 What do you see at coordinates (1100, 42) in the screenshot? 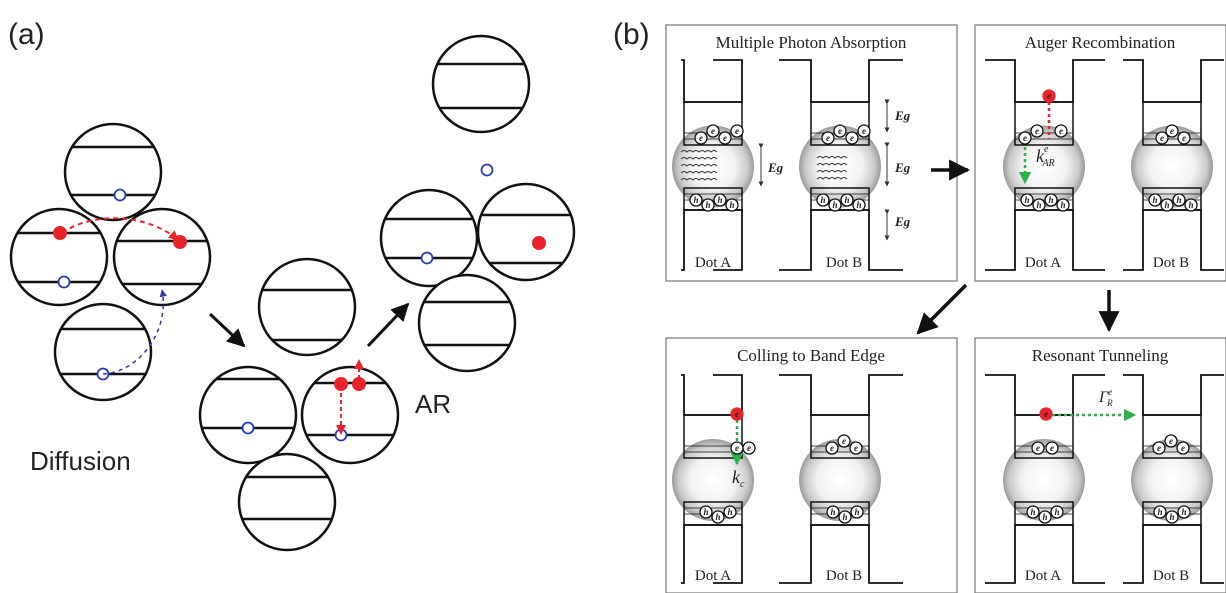
I see `box-title: Auger Recombination` at bounding box center [1100, 42].